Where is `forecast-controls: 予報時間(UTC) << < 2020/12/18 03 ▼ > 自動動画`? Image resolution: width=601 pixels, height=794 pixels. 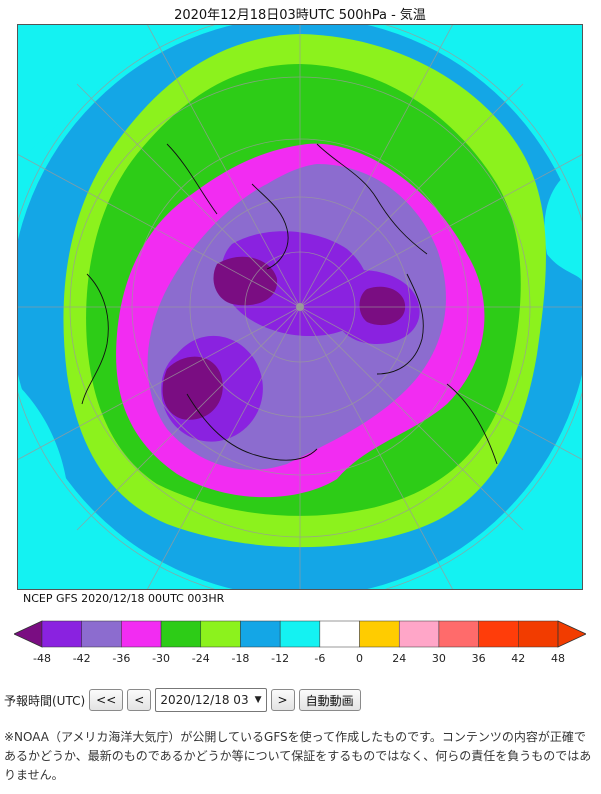
forecast-controls: 予報時間(UTC) << < 2020/12/18 03 ▼ > 自動動画 is located at coordinates (182, 700).